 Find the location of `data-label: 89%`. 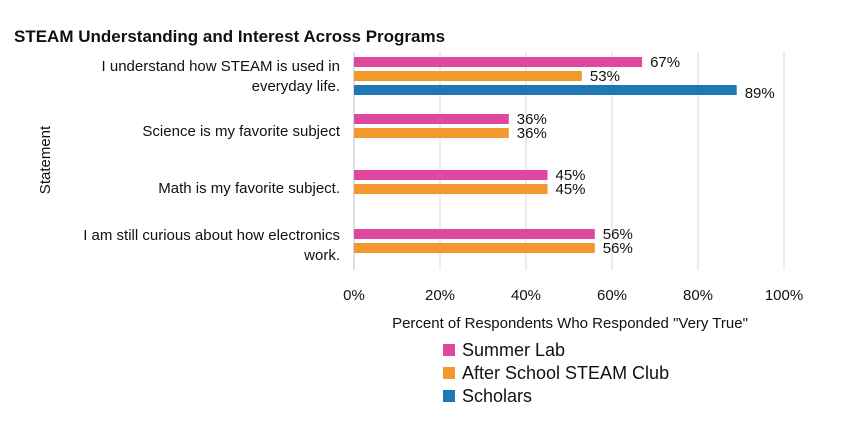

data-label: 89% is located at coordinates (760, 93).